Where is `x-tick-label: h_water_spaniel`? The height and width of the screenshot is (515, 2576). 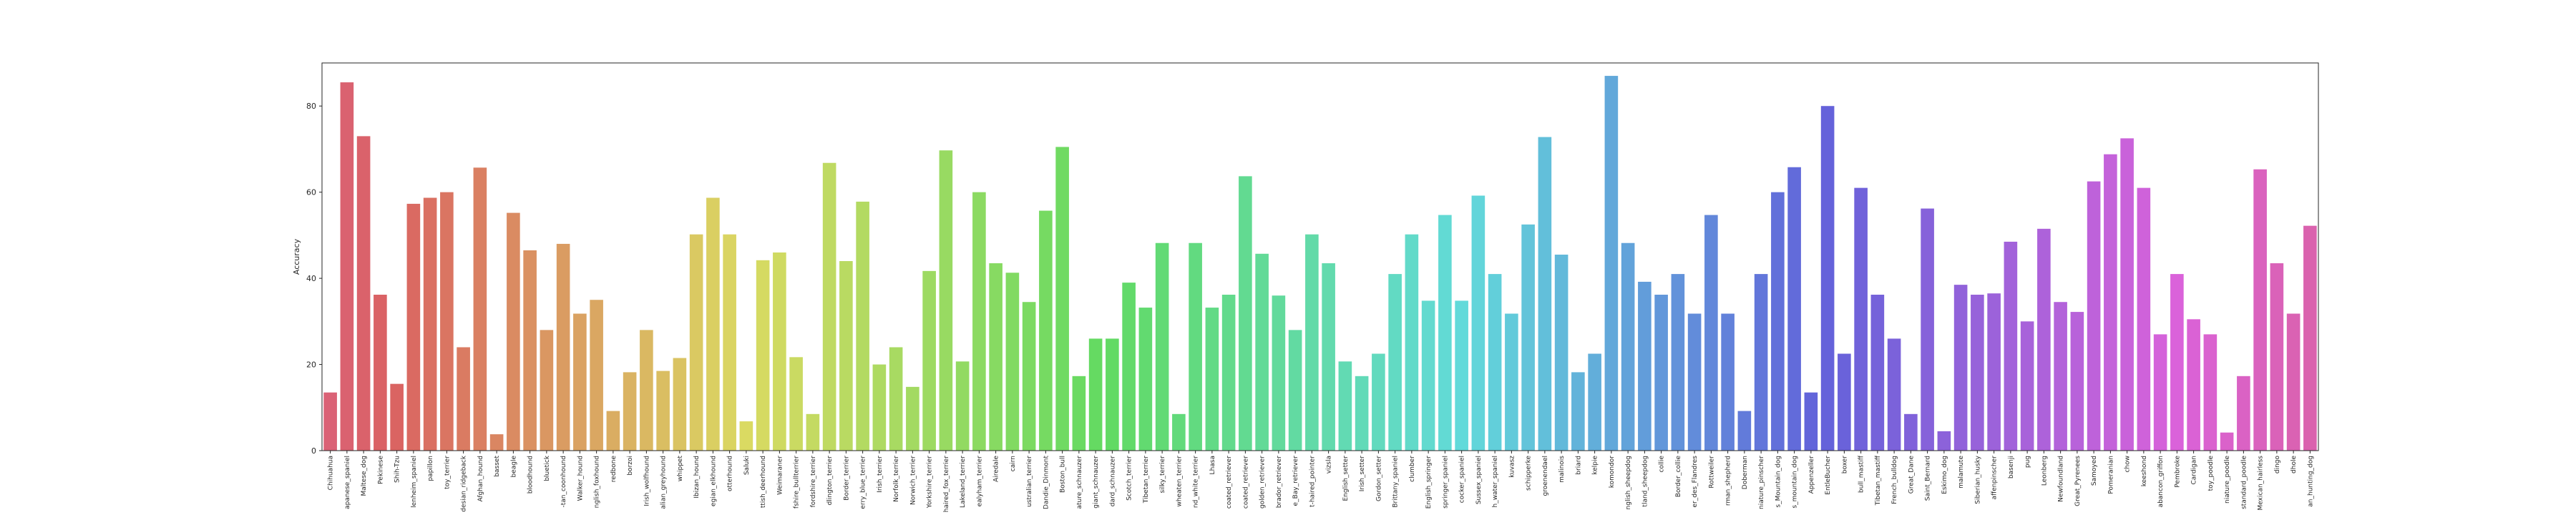 x-tick-label: h_water_spaniel is located at coordinates (1495, 482).